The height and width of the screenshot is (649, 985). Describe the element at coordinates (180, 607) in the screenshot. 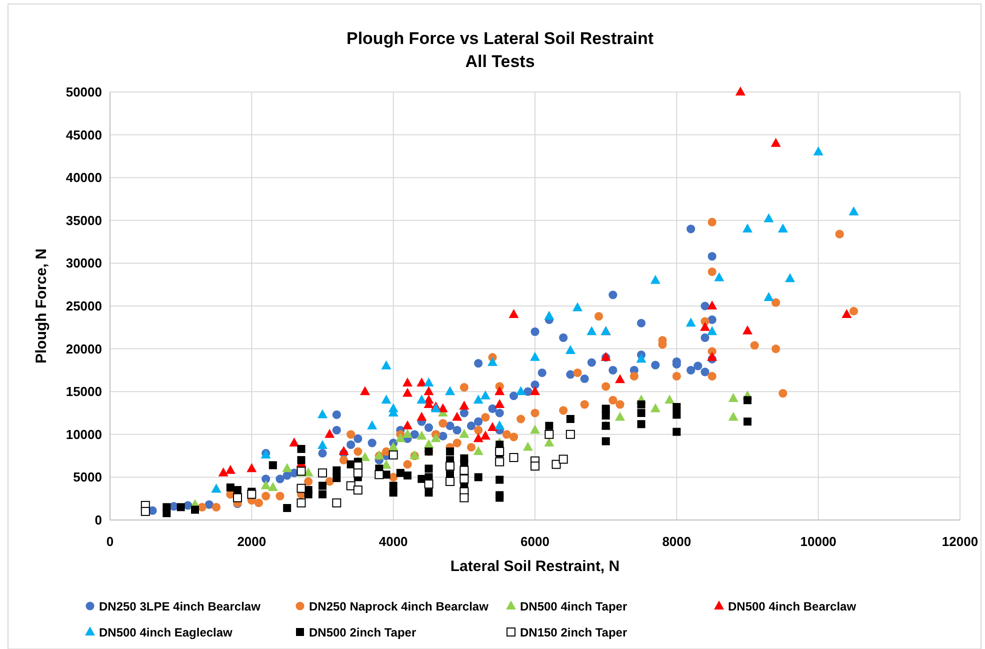

I see `legend-label: DN250 3LPE 4inch Bearclaw` at that location.